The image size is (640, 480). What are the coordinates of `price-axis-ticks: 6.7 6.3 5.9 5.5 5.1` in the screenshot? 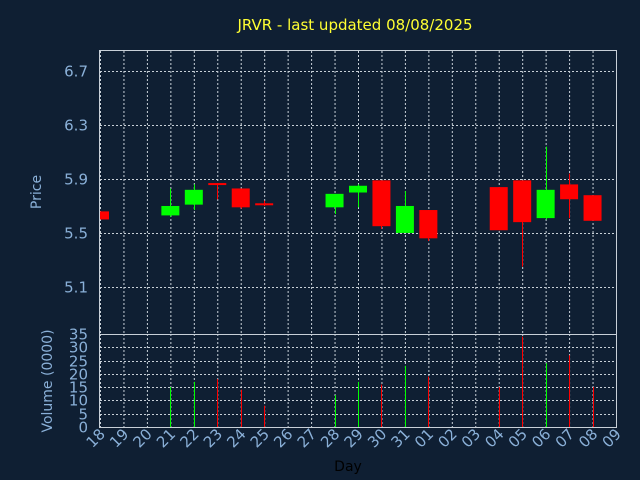 It's located at (76, 180).